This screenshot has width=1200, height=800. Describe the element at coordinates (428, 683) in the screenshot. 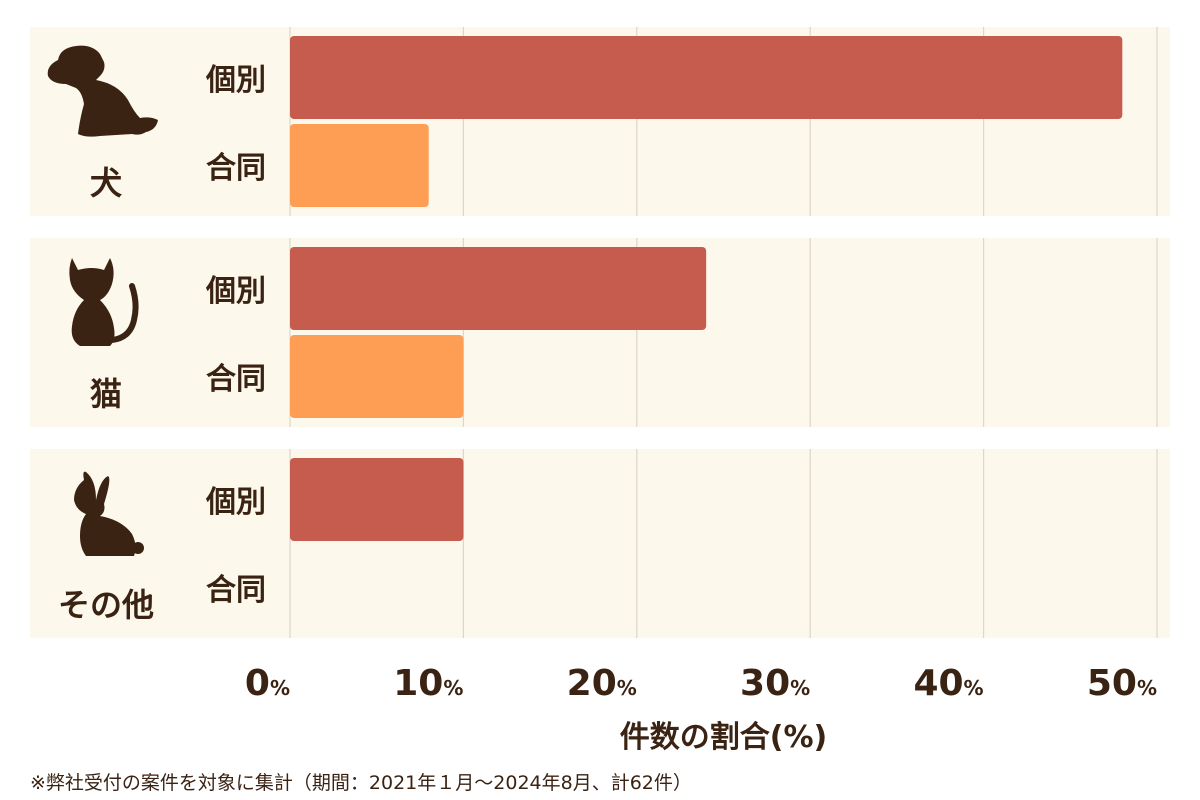

I see `x-tick-label: 10%` at that location.